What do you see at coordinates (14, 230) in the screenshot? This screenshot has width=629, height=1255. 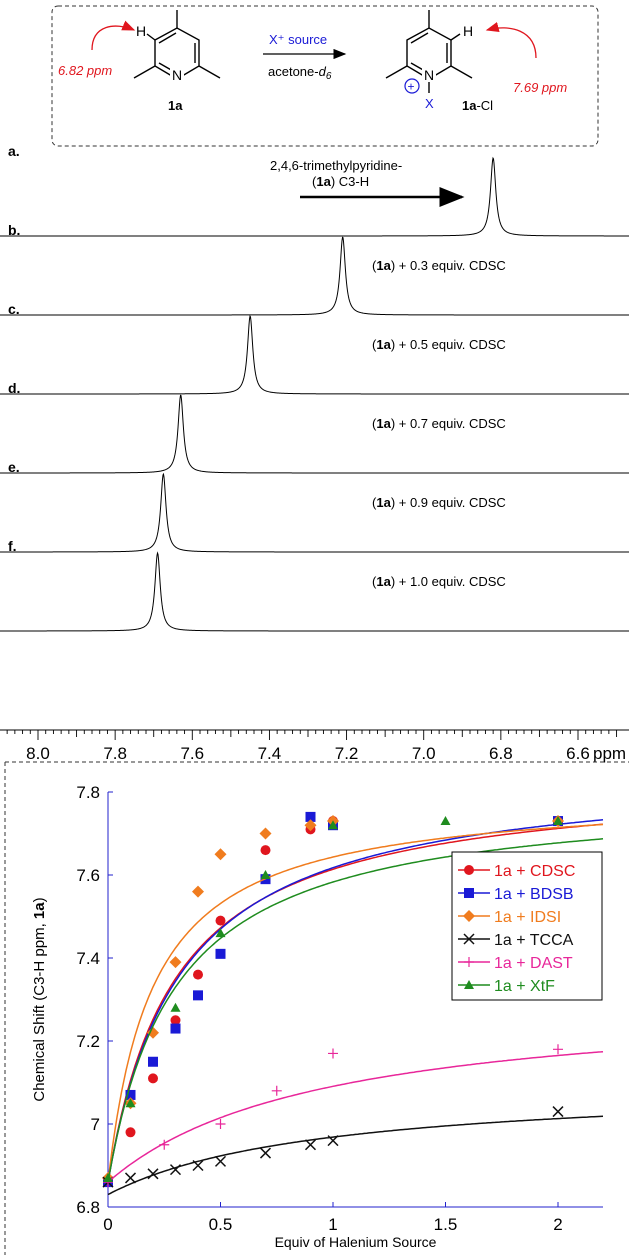 I see `nmr-panel-letter: b.` at bounding box center [14, 230].